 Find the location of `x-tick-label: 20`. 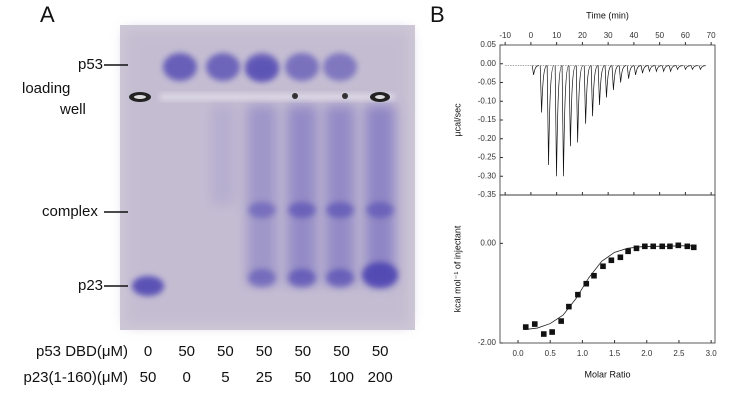

x-tick-label: 20 is located at coordinates (582, 35).